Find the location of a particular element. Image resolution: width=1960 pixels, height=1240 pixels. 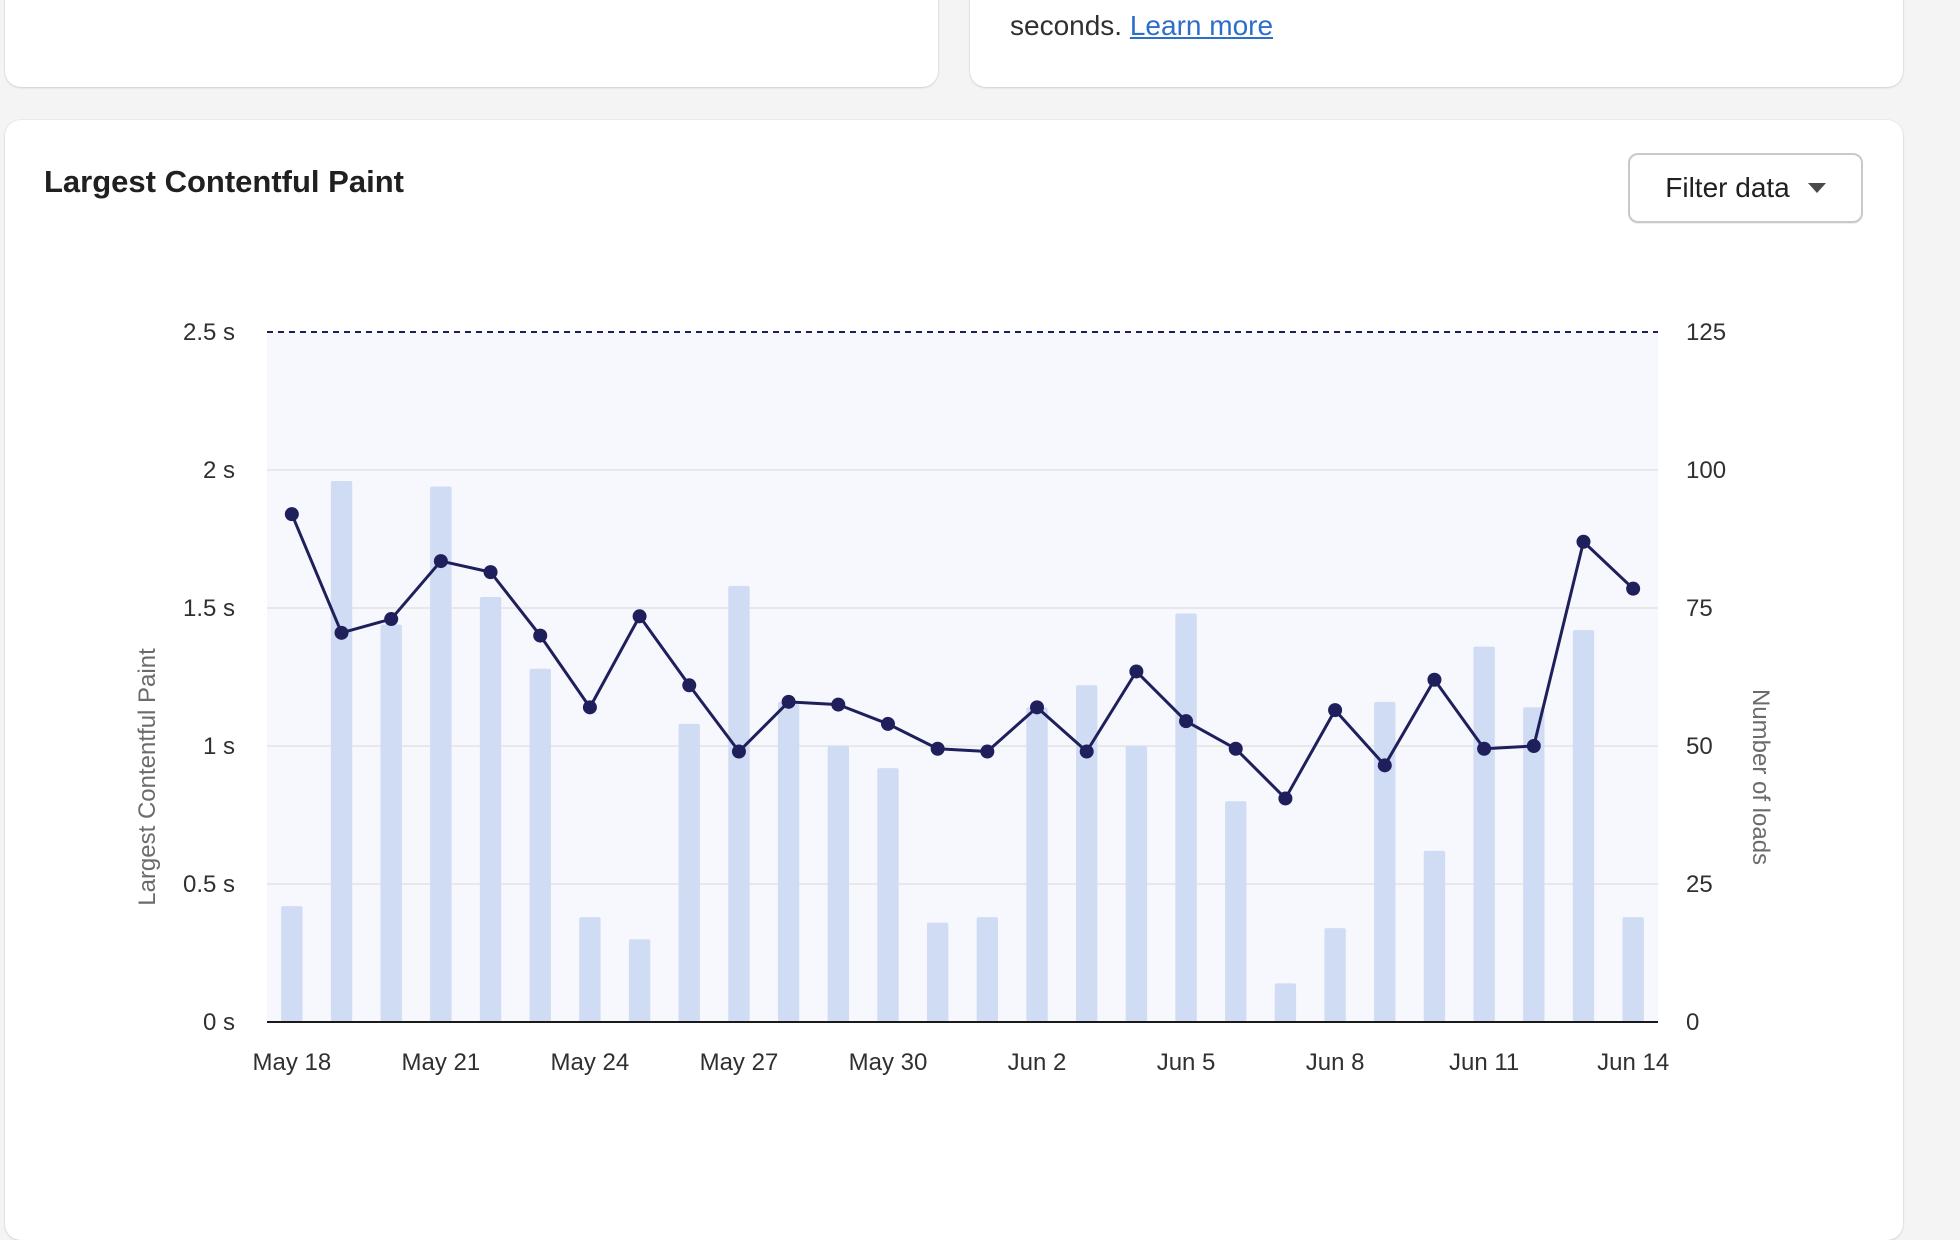

x-tick-label: Jun 5 is located at coordinates (1186, 1062).